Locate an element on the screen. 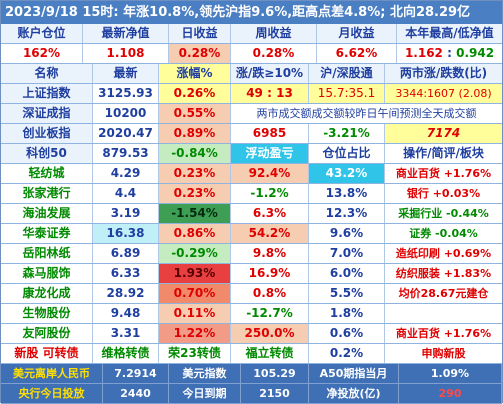  index-row-sz: 深证成指 10200 0.55% 两市成交额成交额较昨日午间预测全天成交额 is located at coordinates (251, 114).